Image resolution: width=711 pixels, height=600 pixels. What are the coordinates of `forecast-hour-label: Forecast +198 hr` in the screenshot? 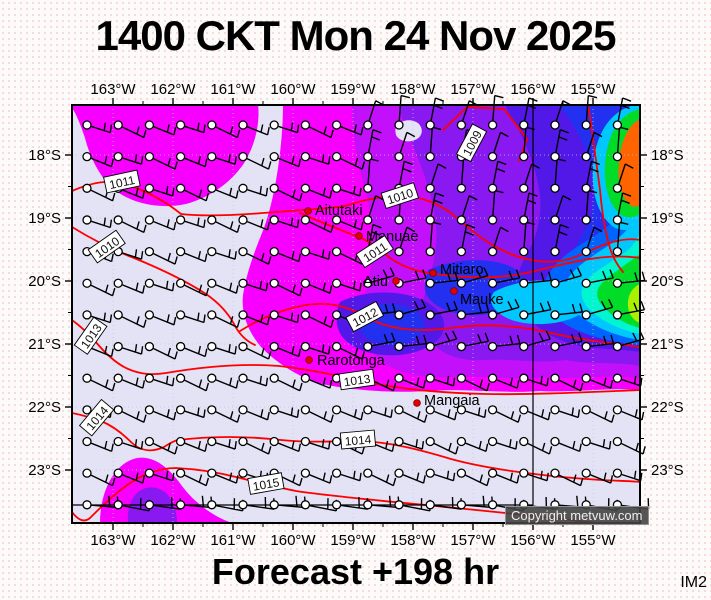 It's located at (355, 571).